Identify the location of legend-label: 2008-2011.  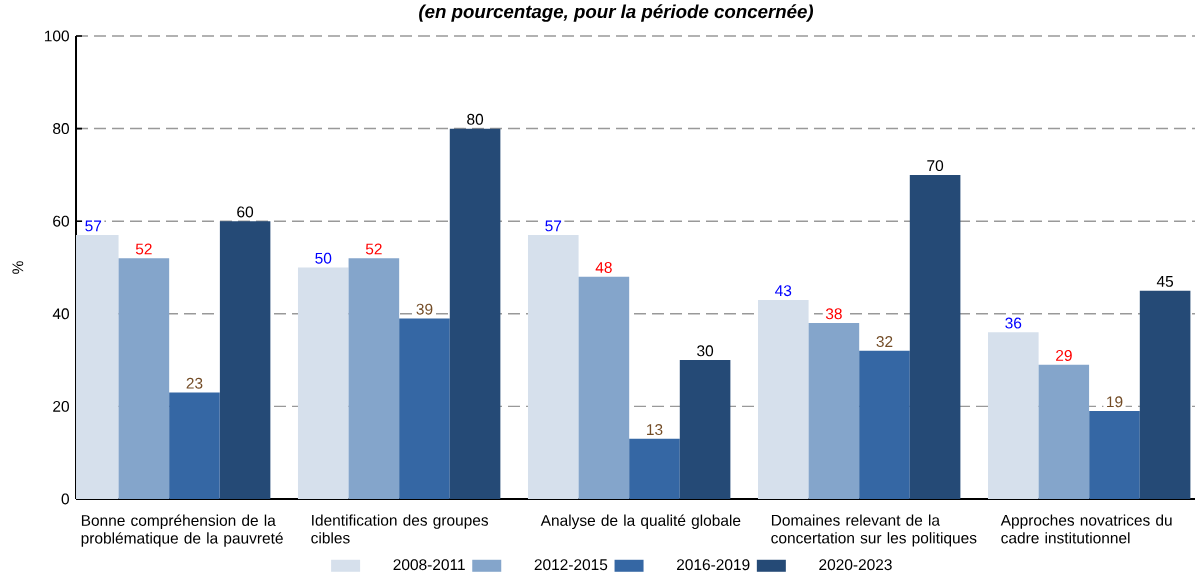
(429, 565).